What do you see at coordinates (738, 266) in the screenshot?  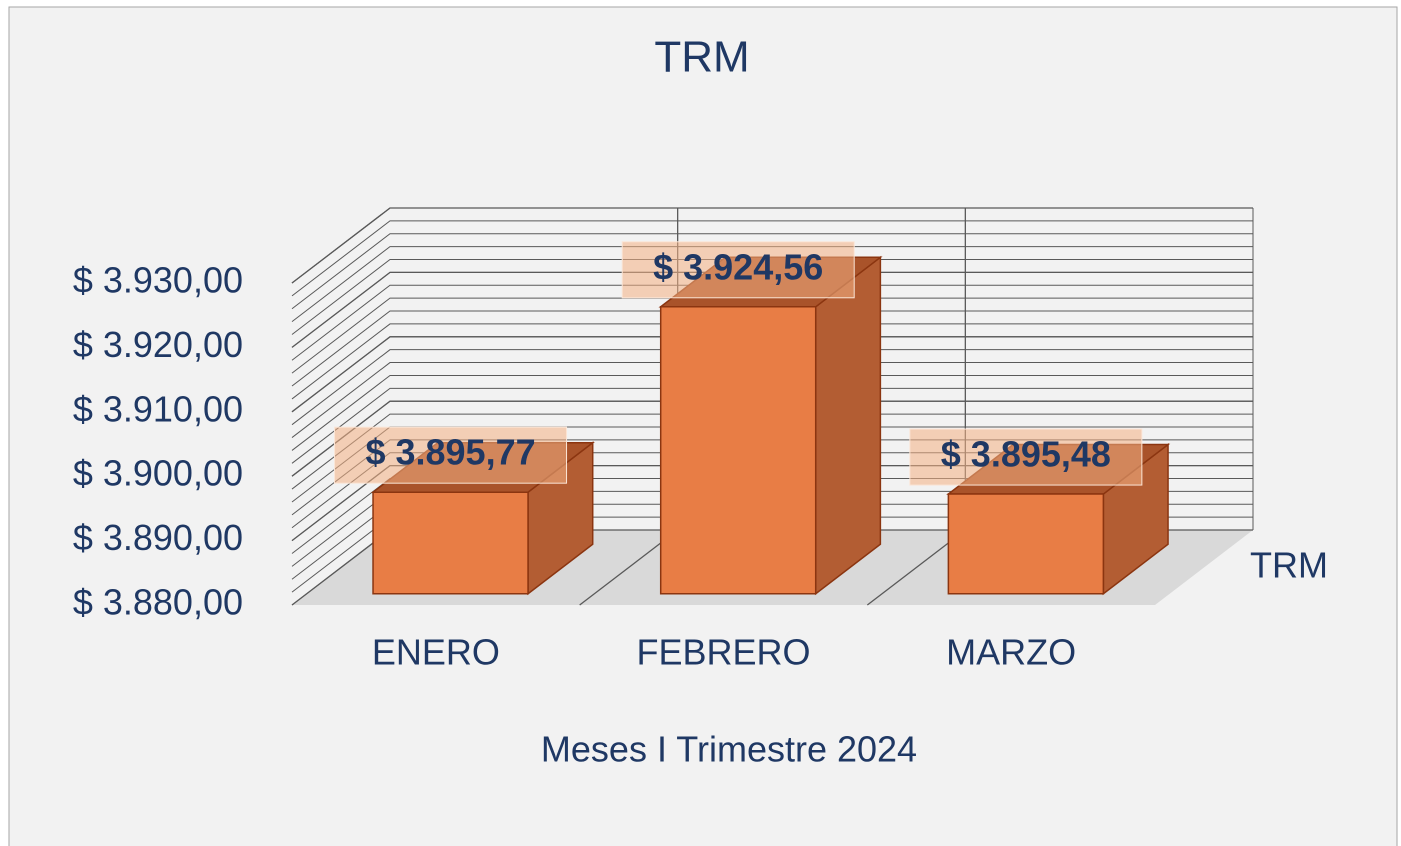 I see `data-label: $ 3.924,56` at bounding box center [738, 266].